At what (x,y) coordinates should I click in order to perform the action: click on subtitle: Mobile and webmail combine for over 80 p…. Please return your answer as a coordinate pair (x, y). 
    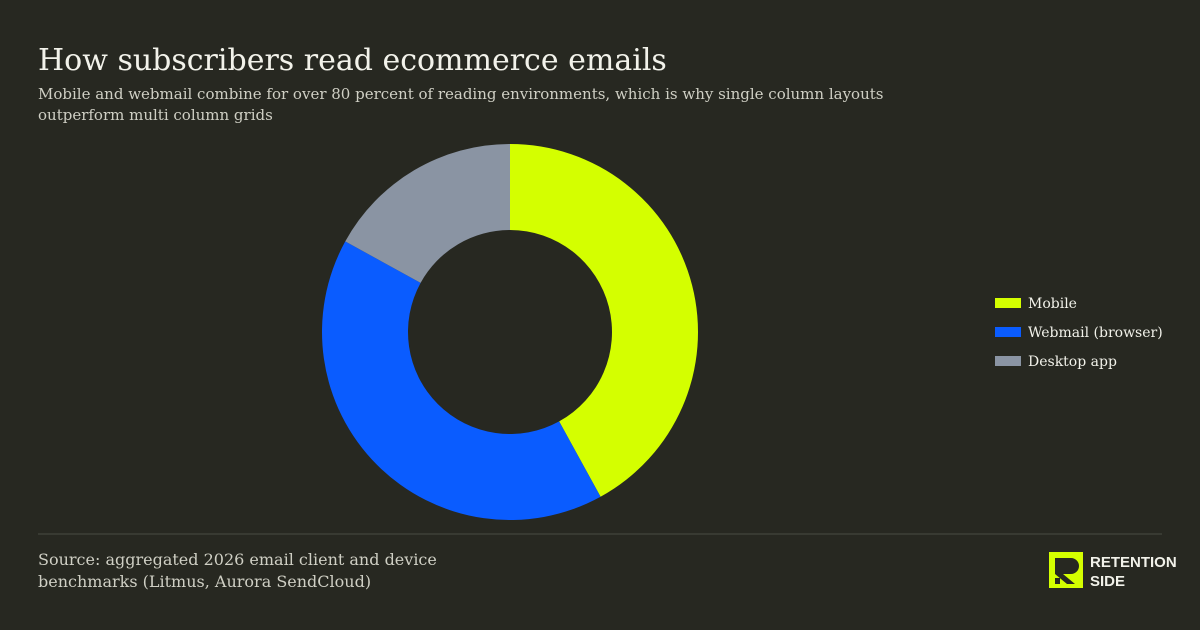
    Looking at the image, I should click on (460, 94).